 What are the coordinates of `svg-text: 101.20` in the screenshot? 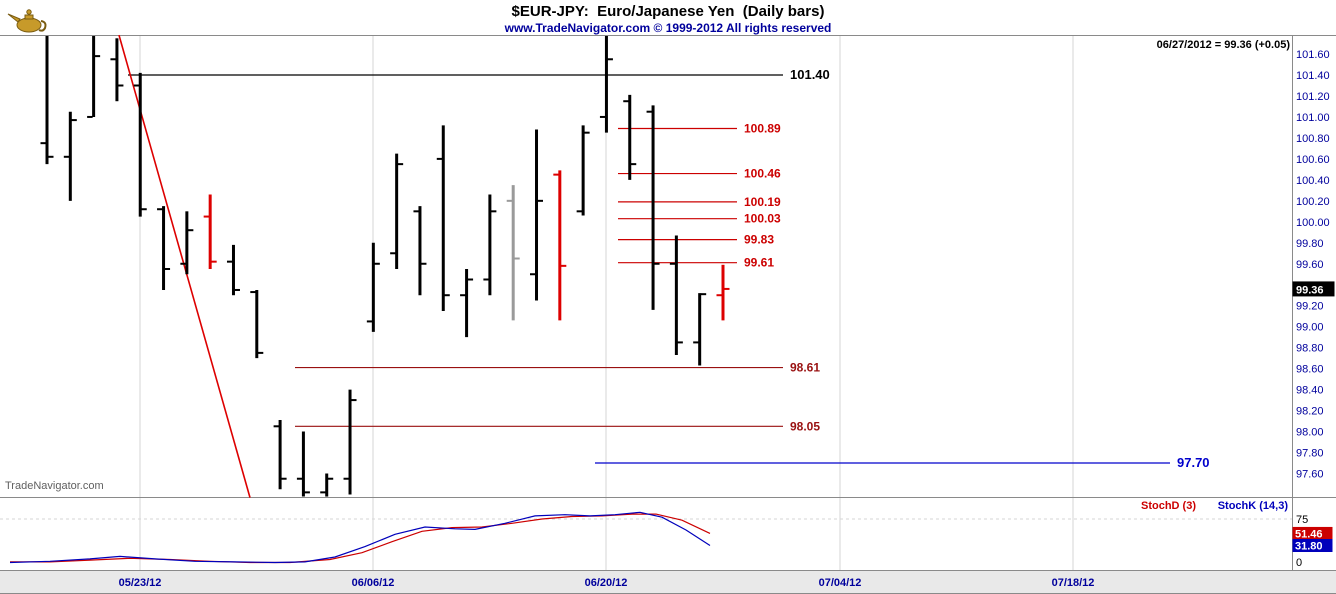 It's located at (1313, 97).